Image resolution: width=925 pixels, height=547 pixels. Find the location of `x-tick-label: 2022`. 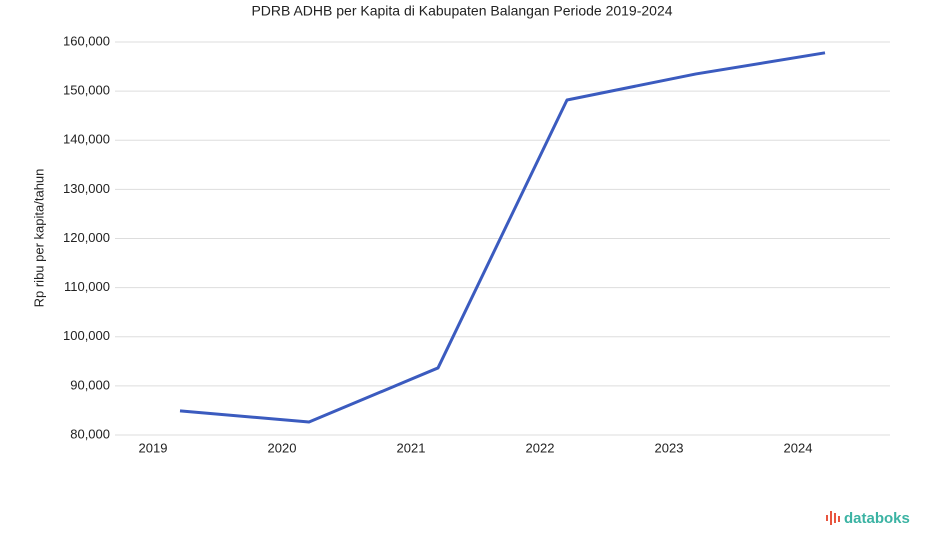

x-tick-label: 2022 is located at coordinates (540, 447).